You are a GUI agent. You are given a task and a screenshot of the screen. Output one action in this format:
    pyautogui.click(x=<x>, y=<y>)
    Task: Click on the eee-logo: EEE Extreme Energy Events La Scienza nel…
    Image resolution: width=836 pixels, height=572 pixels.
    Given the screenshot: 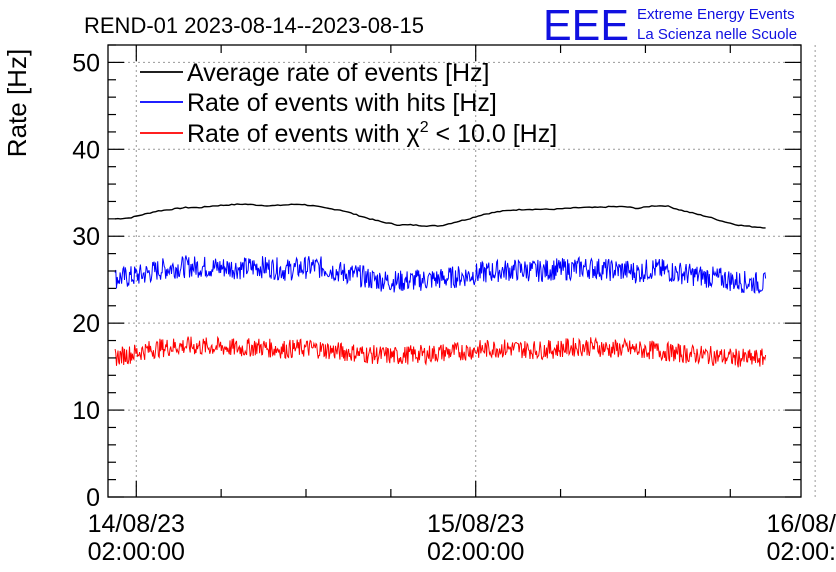 What is the action you would take?
    pyautogui.click(x=670, y=25)
    